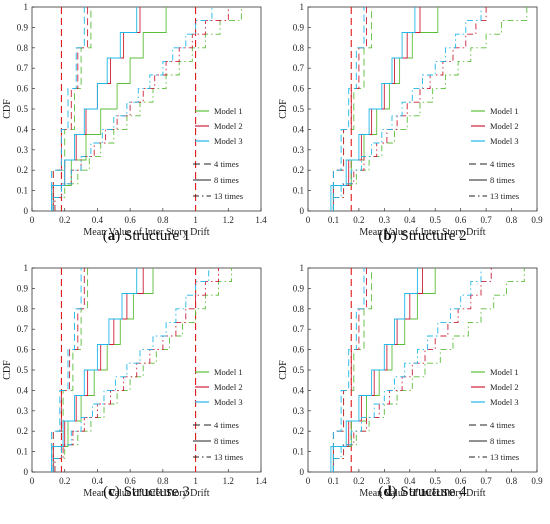  I want to click on legend-label-model-1: Model 1, so click(504, 372).